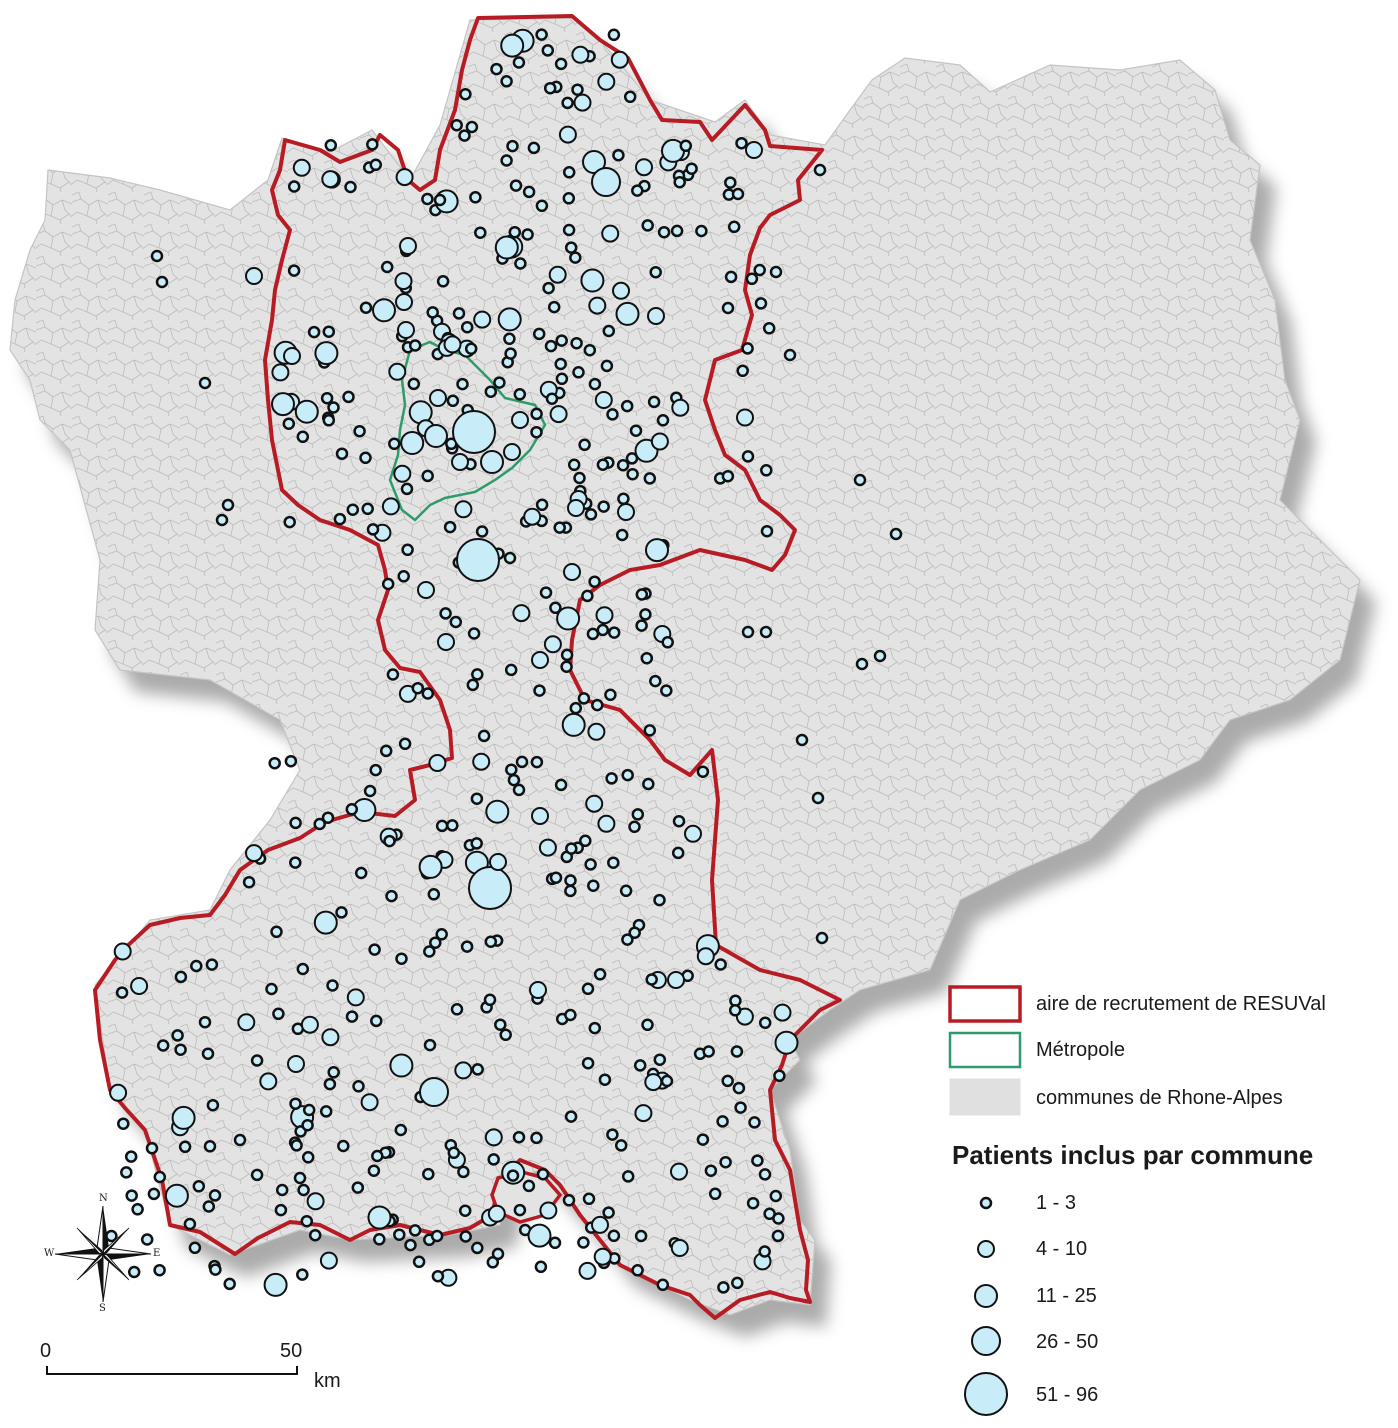  Describe the element at coordinates (102, 1308) in the screenshot. I see `compass-s: S` at that location.